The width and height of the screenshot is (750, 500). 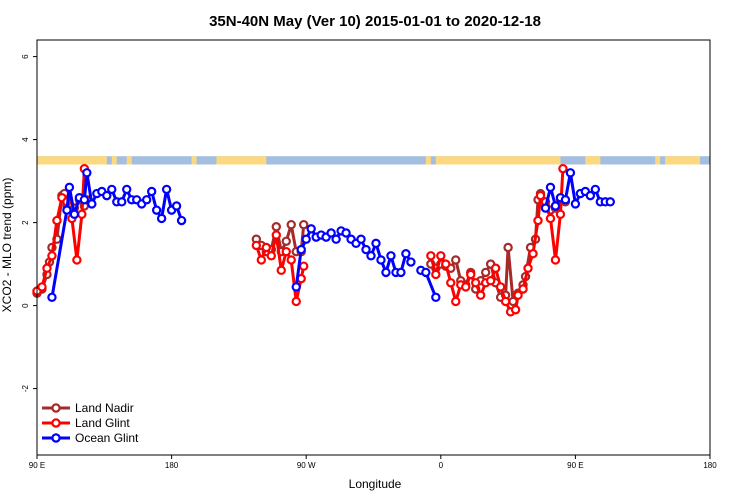 I want to click on x-axis: 90 E 180 90 W 0 90 E 180, so click(x=373, y=462).